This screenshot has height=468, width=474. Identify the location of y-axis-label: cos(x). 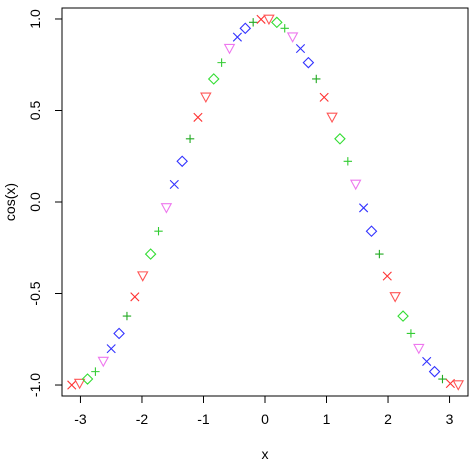
(10, 202).